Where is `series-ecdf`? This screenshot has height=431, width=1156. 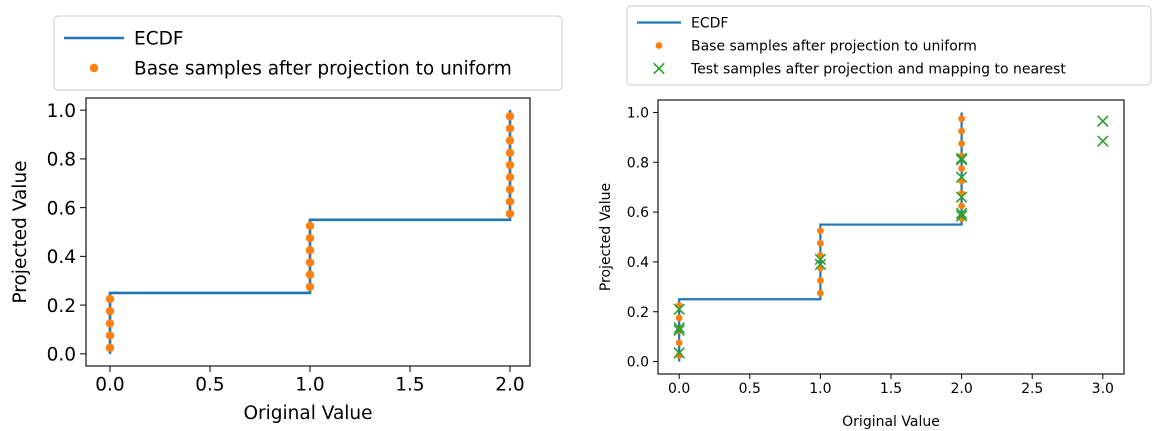
series-ecdf is located at coordinates (820, 237).